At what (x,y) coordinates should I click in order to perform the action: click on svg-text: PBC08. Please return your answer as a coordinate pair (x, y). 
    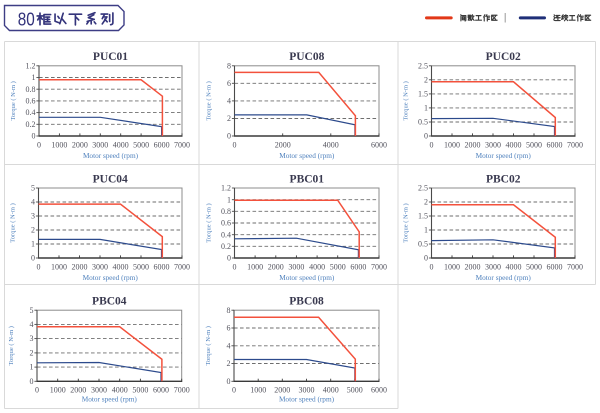
    Looking at the image, I should click on (306, 302).